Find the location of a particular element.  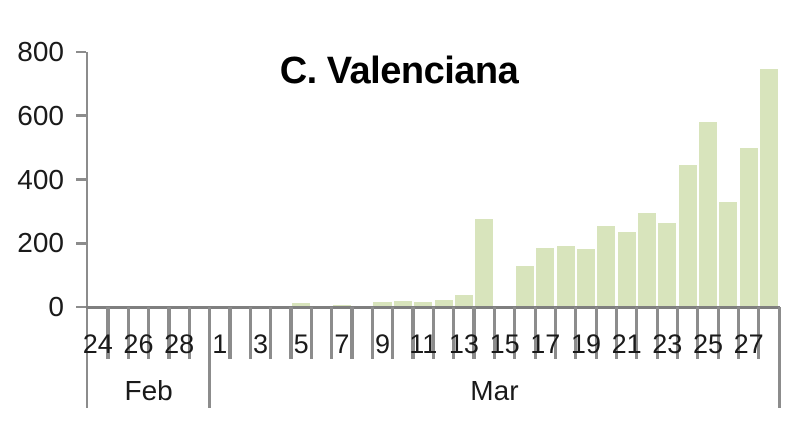

month-label: Mar is located at coordinates (494, 390).